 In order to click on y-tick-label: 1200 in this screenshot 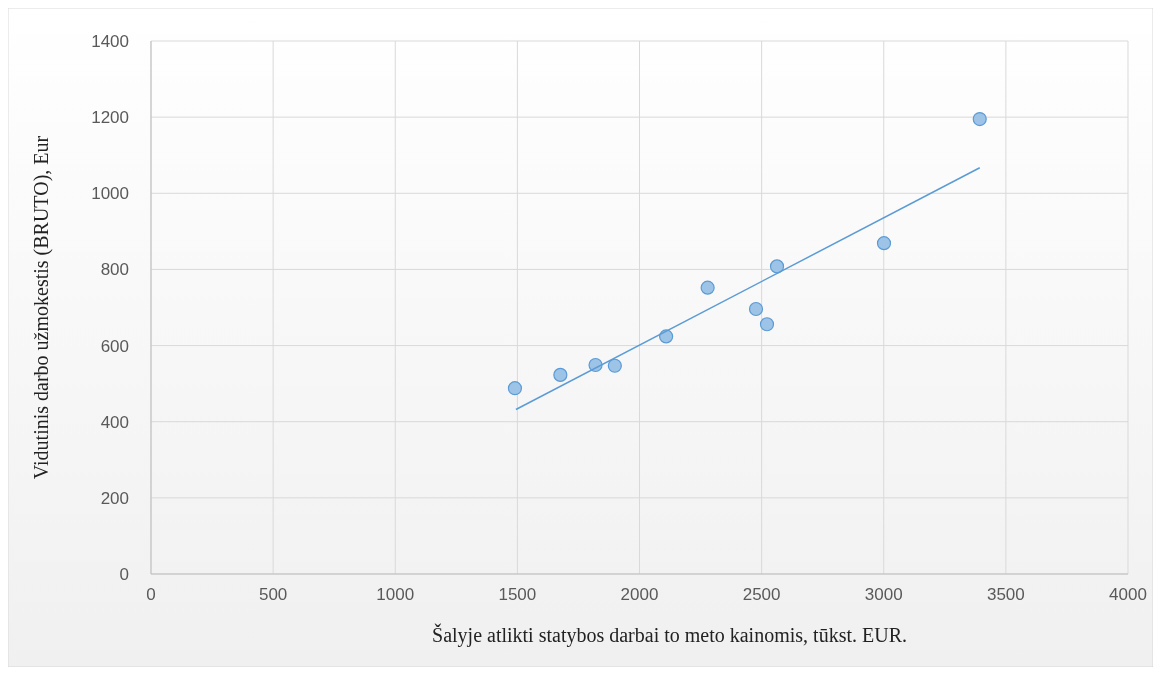, I will do `click(110, 118)`.